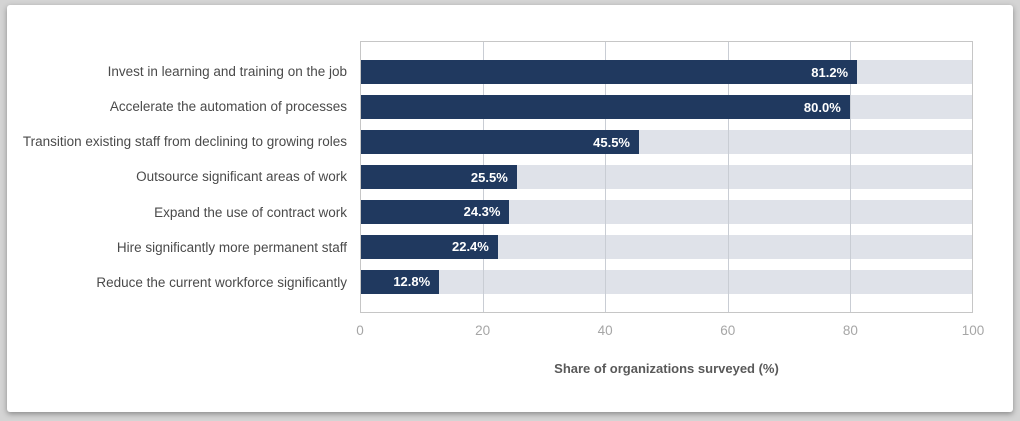 Image resolution: width=1020 pixels, height=421 pixels. I want to click on bar-value-label: 81.2%, so click(830, 72).